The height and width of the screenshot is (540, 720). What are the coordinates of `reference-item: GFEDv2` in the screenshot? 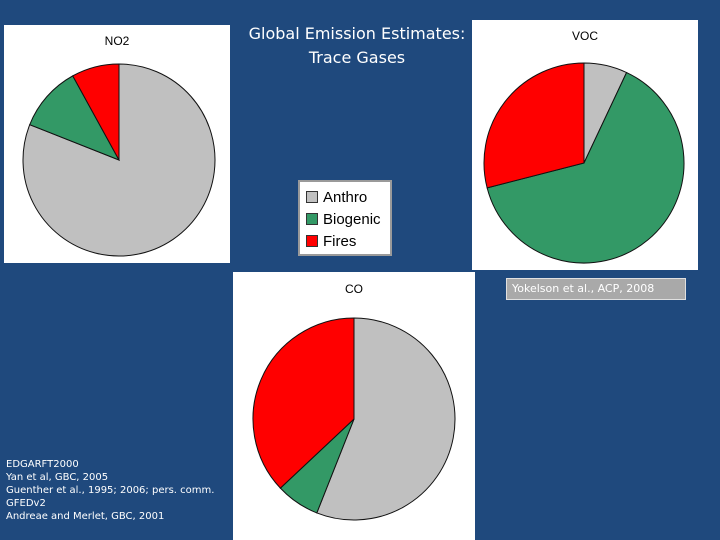 It's located at (26, 503).